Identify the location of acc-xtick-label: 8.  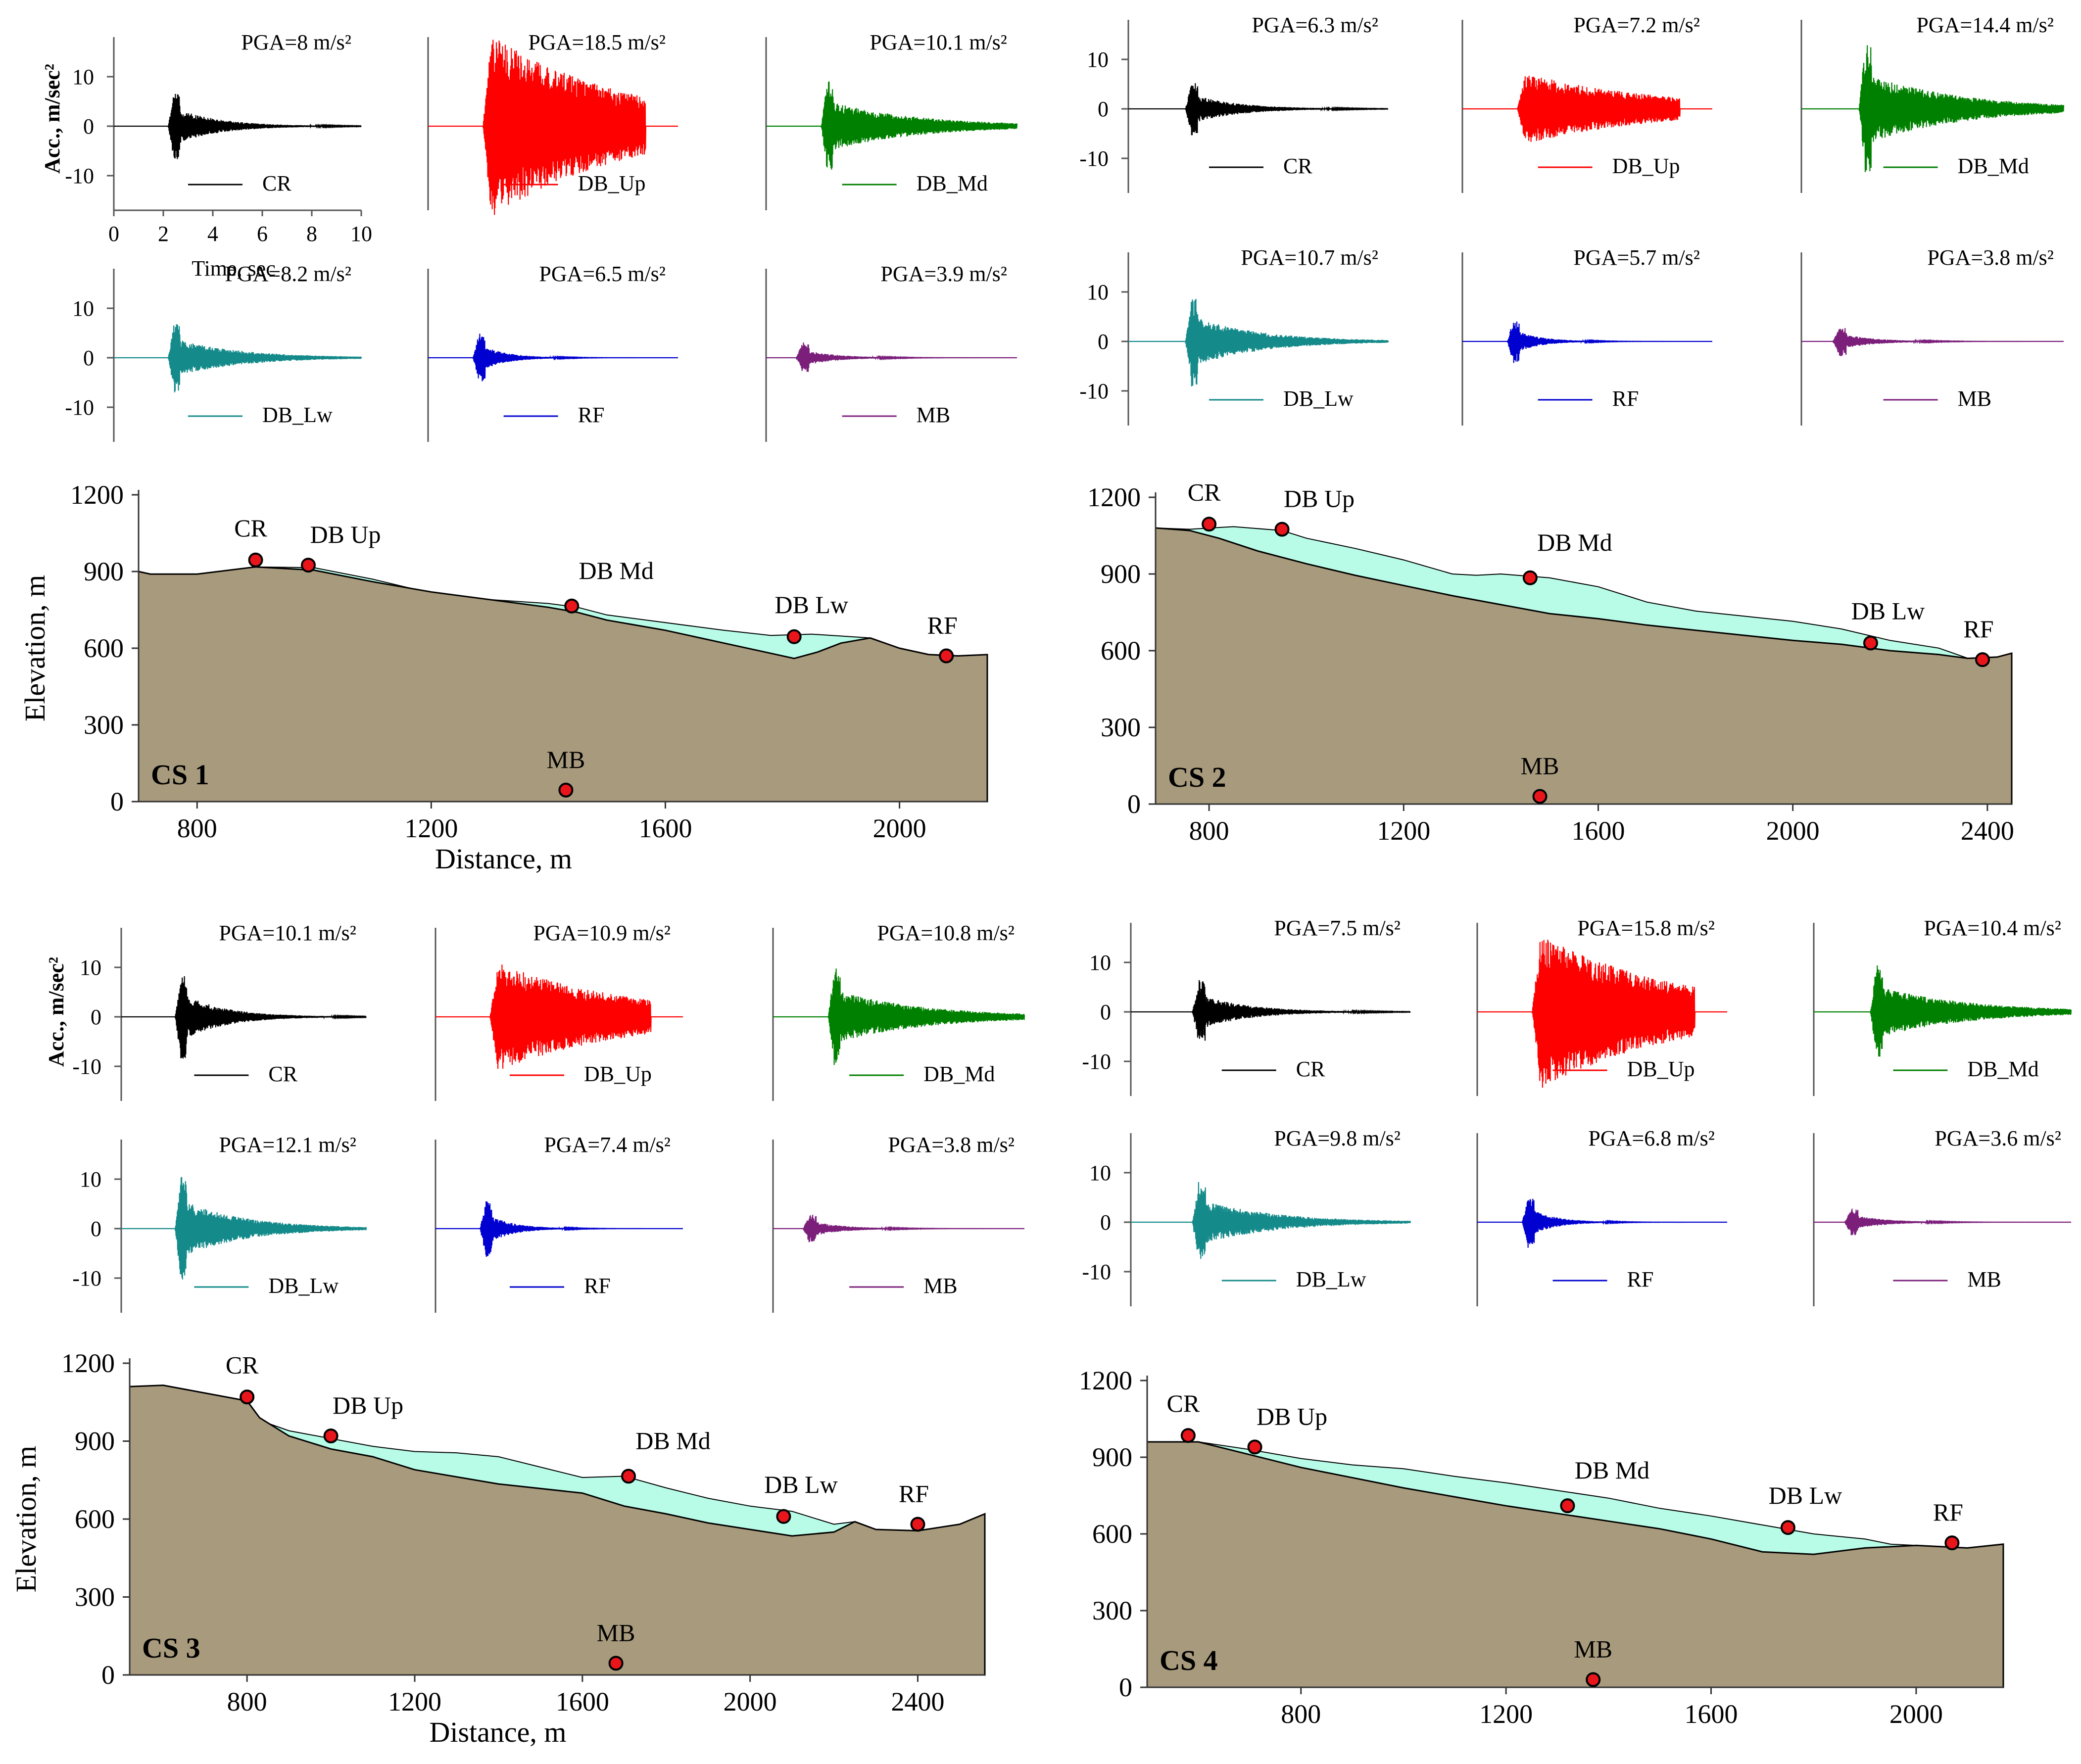
(311, 234).